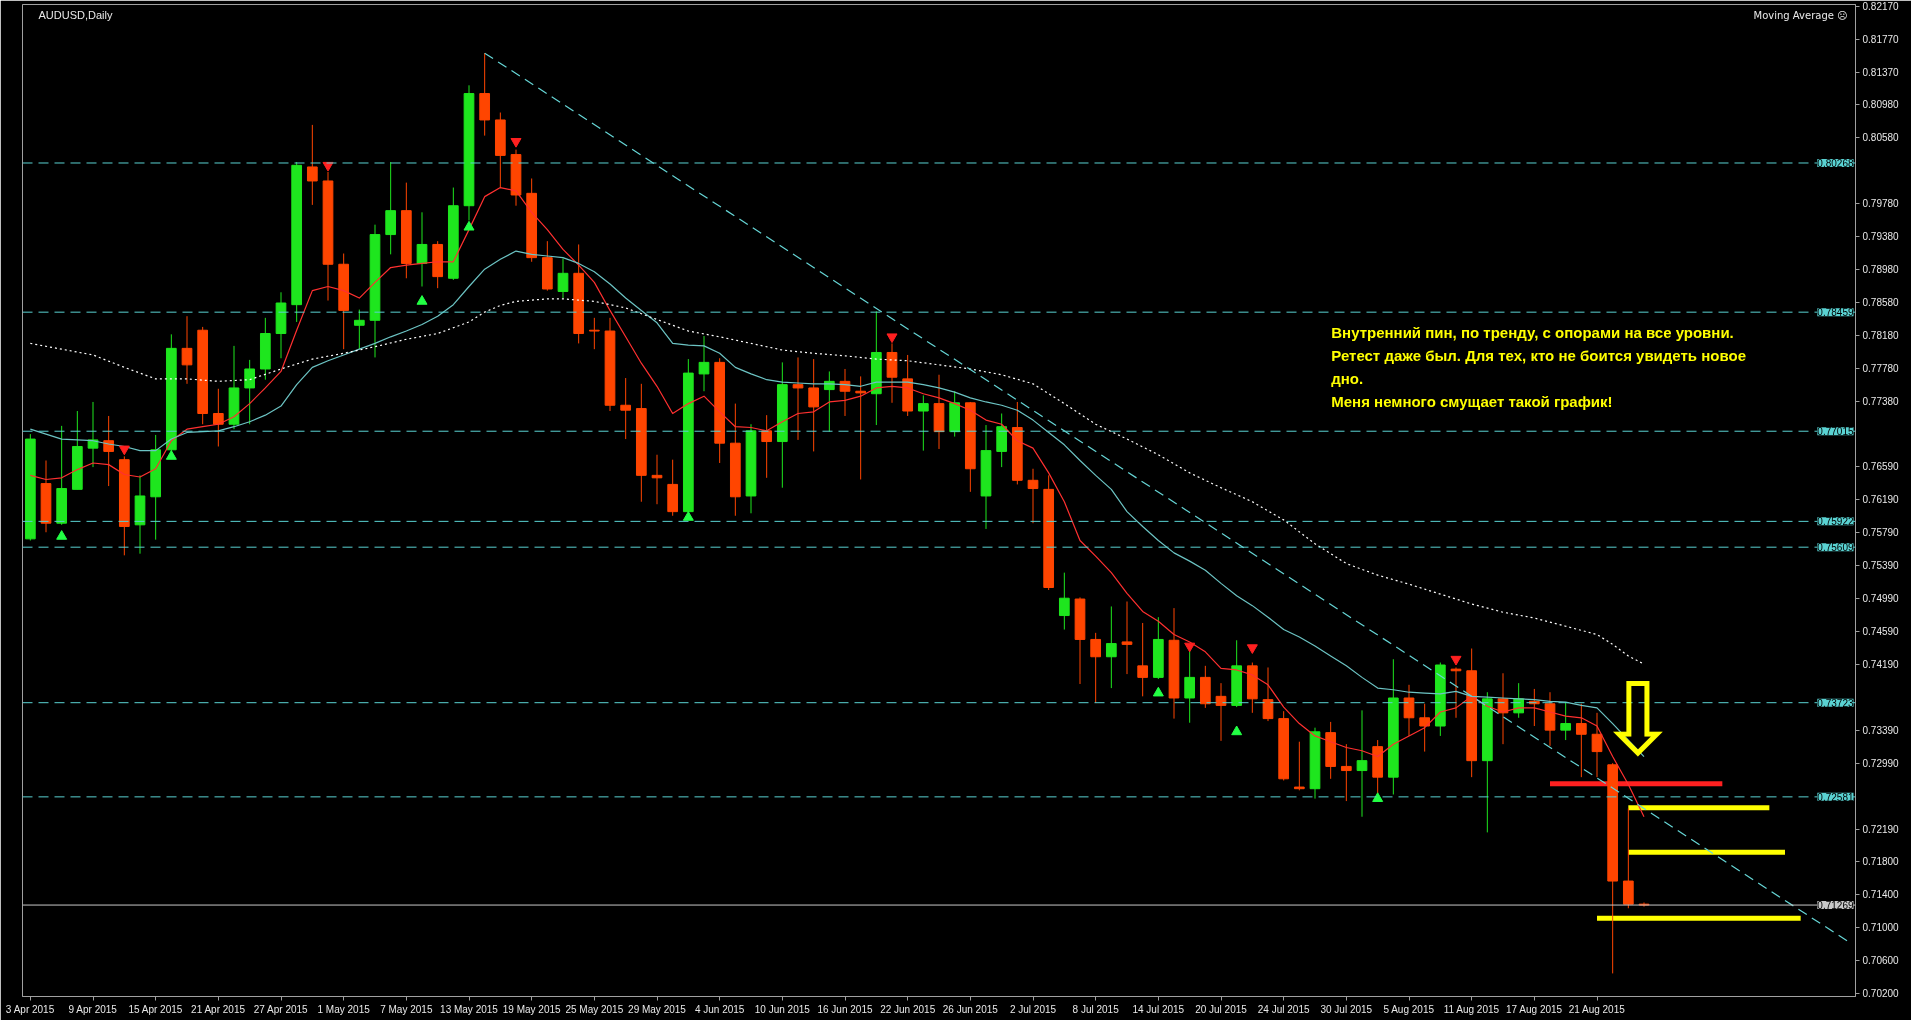  I want to click on x-tick-label: 17 Aug 2015, so click(1534, 1009).